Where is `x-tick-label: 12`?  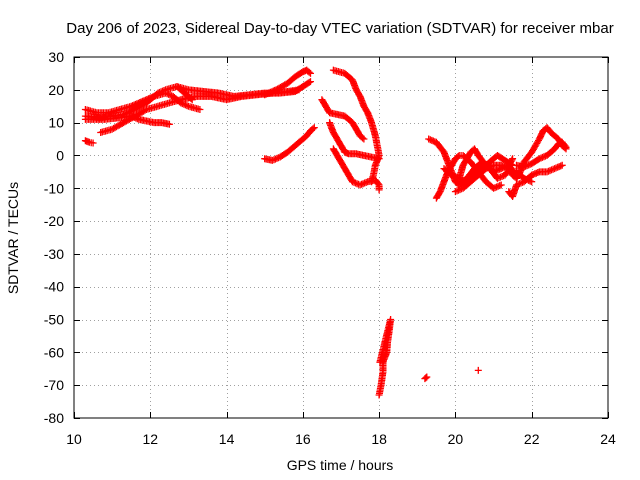 x-tick-label: 12 is located at coordinates (150, 439).